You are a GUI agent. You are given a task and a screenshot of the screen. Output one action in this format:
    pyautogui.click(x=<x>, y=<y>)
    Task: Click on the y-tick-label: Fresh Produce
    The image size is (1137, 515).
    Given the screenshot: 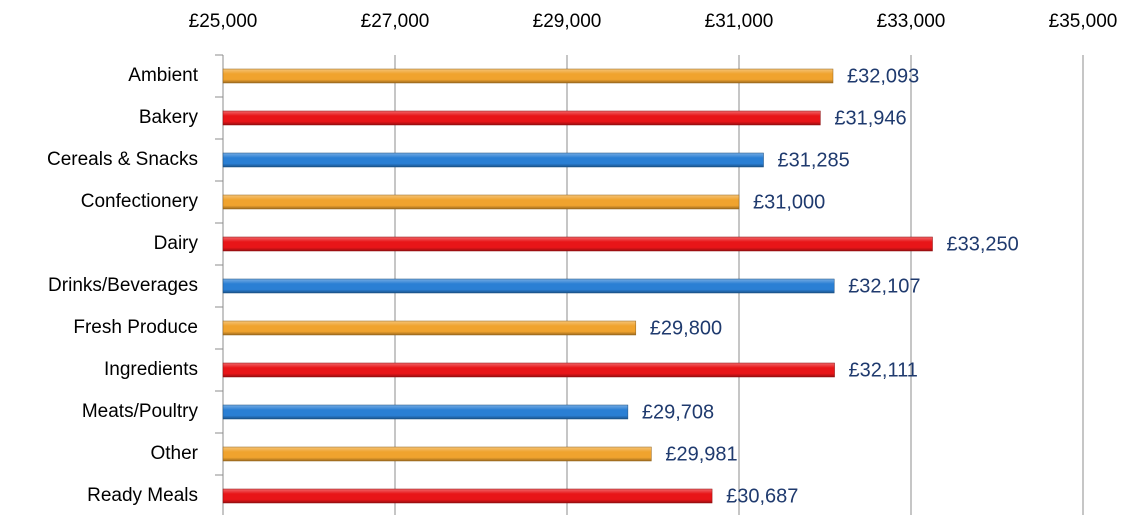 What is the action you would take?
    pyautogui.click(x=135, y=327)
    